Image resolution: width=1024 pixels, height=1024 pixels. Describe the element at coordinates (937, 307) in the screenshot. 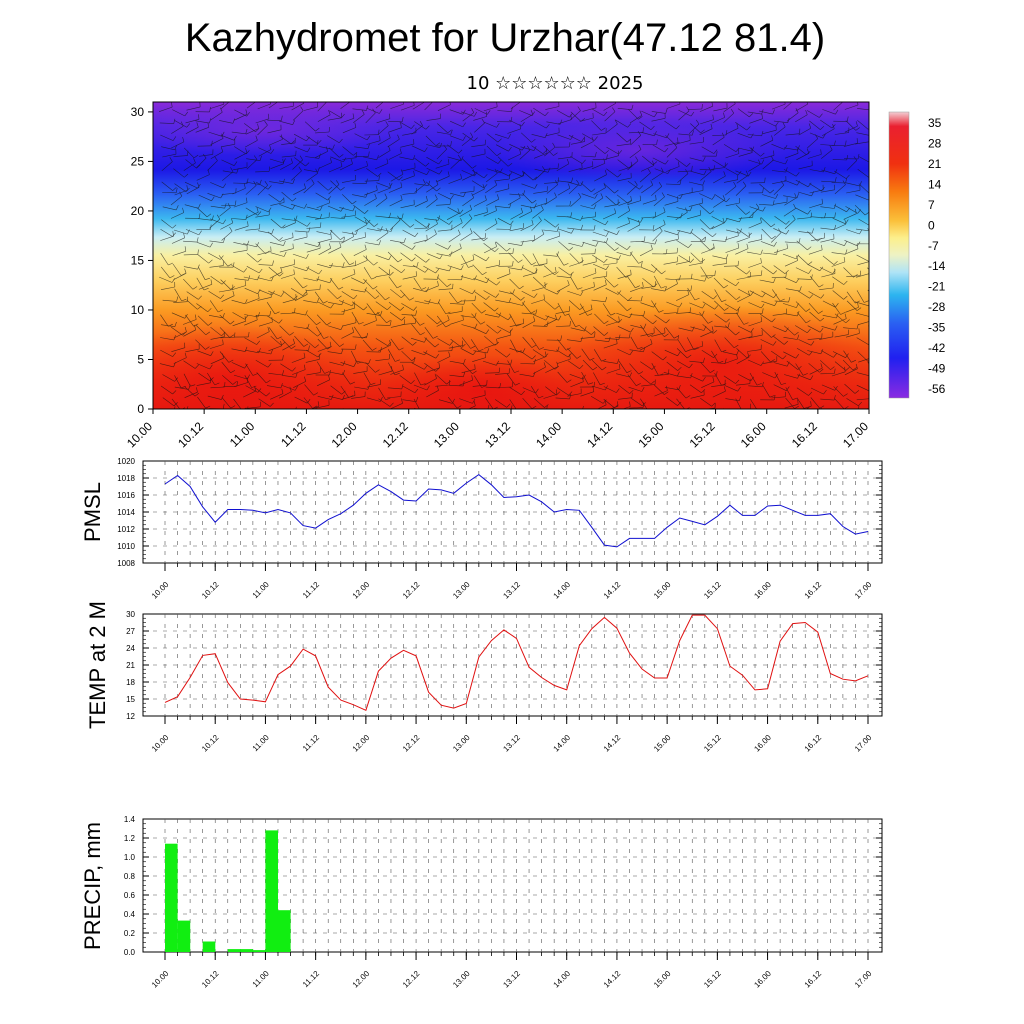

I see `colorbar-label: -28` at that location.